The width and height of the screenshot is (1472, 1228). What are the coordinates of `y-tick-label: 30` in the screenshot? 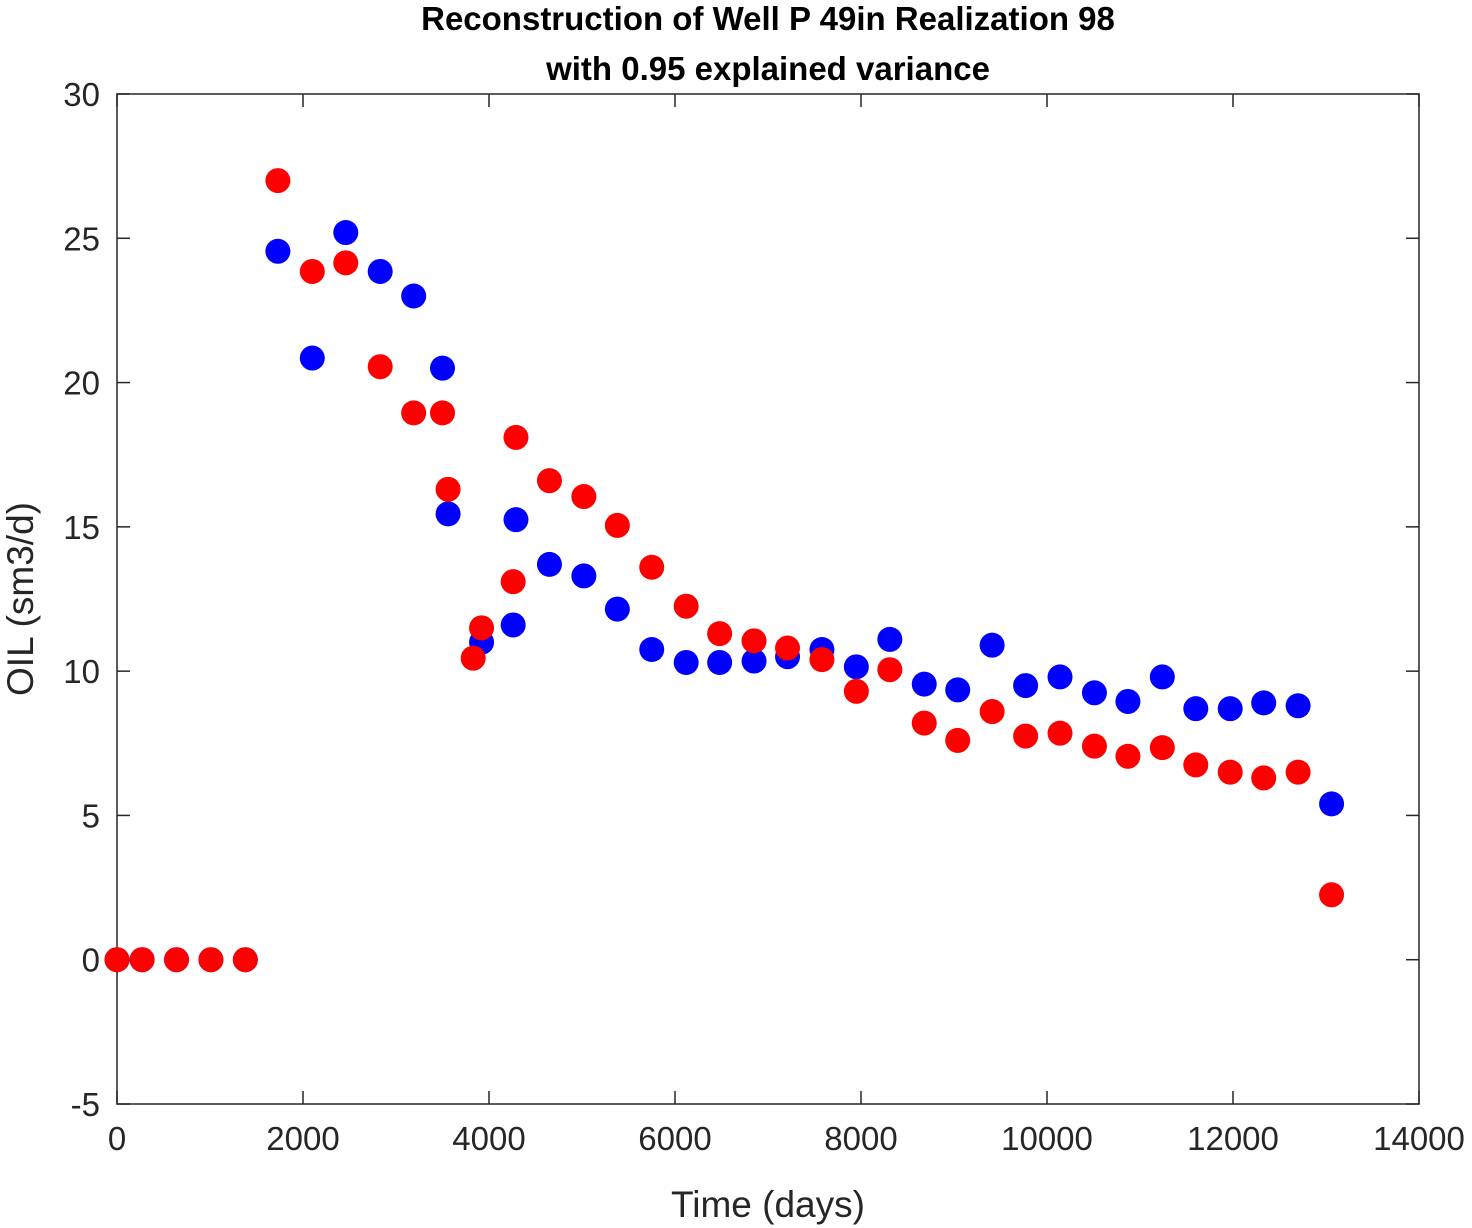 It's located at (81, 94).